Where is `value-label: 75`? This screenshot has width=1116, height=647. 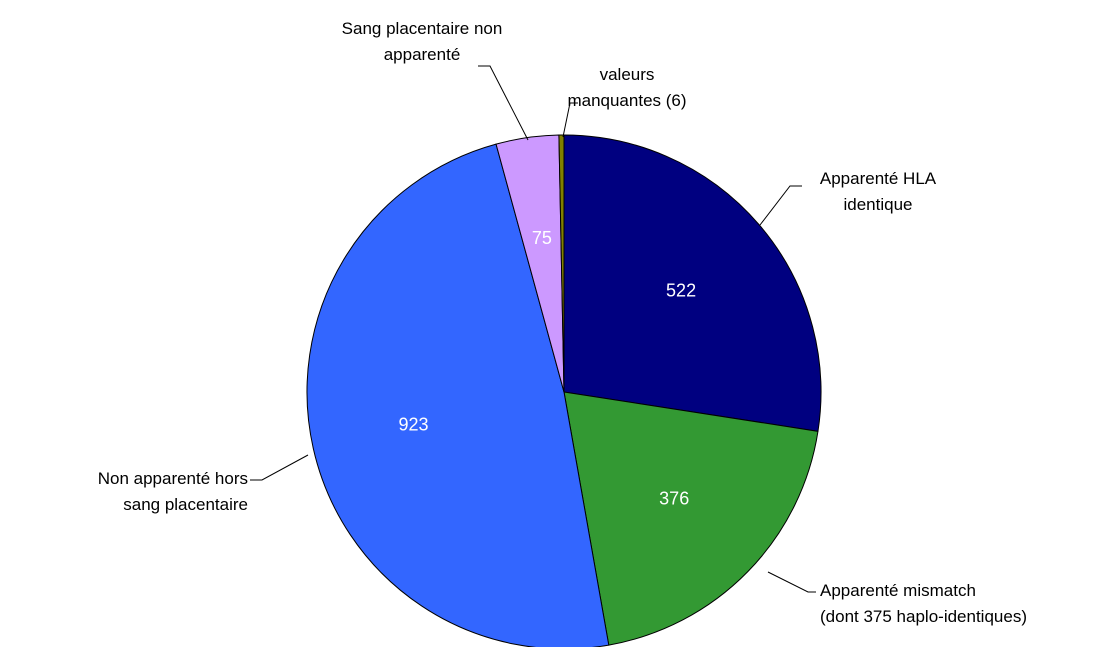 value-label: 75 is located at coordinates (542, 238).